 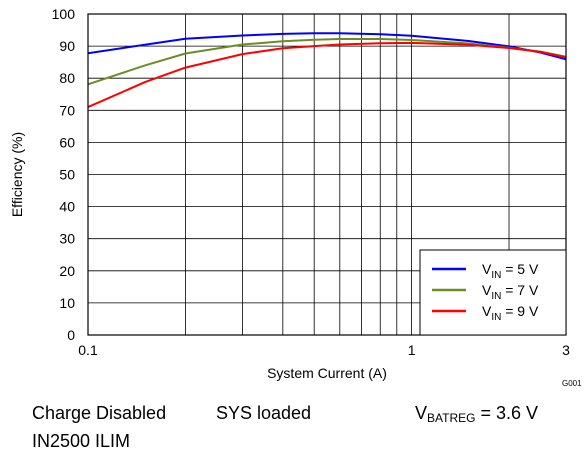 I want to click on y-tick-label: 10, so click(x=67, y=303).